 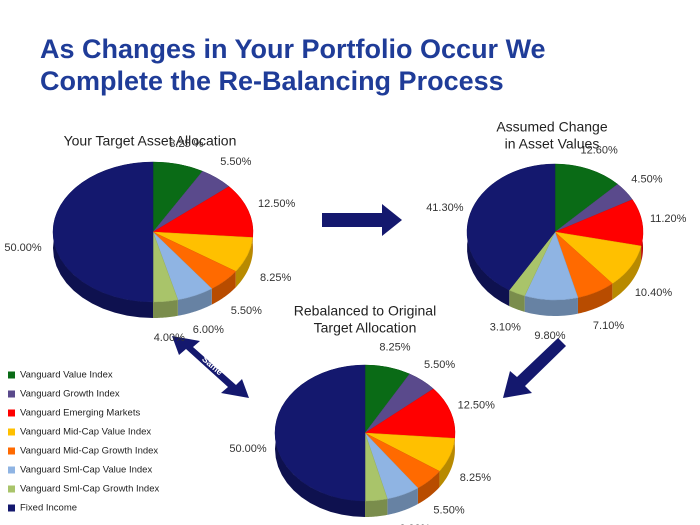 What do you see at coordinates (599, 150) in the screenshot?
I see `value-label: 12.60%` at bounding box center [599, 150].